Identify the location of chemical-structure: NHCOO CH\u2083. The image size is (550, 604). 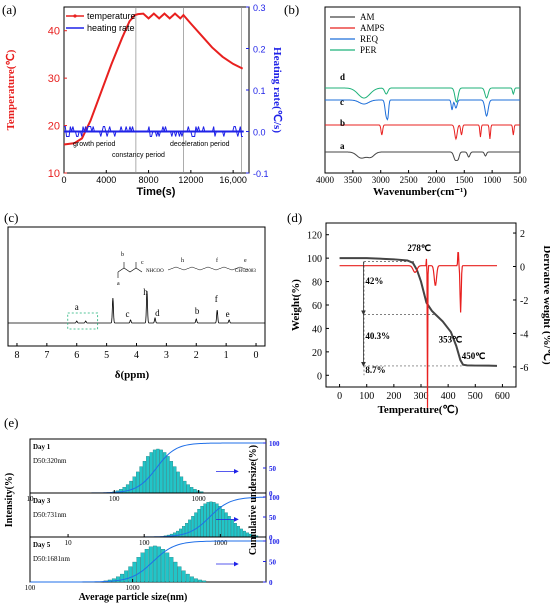
(186, 270).